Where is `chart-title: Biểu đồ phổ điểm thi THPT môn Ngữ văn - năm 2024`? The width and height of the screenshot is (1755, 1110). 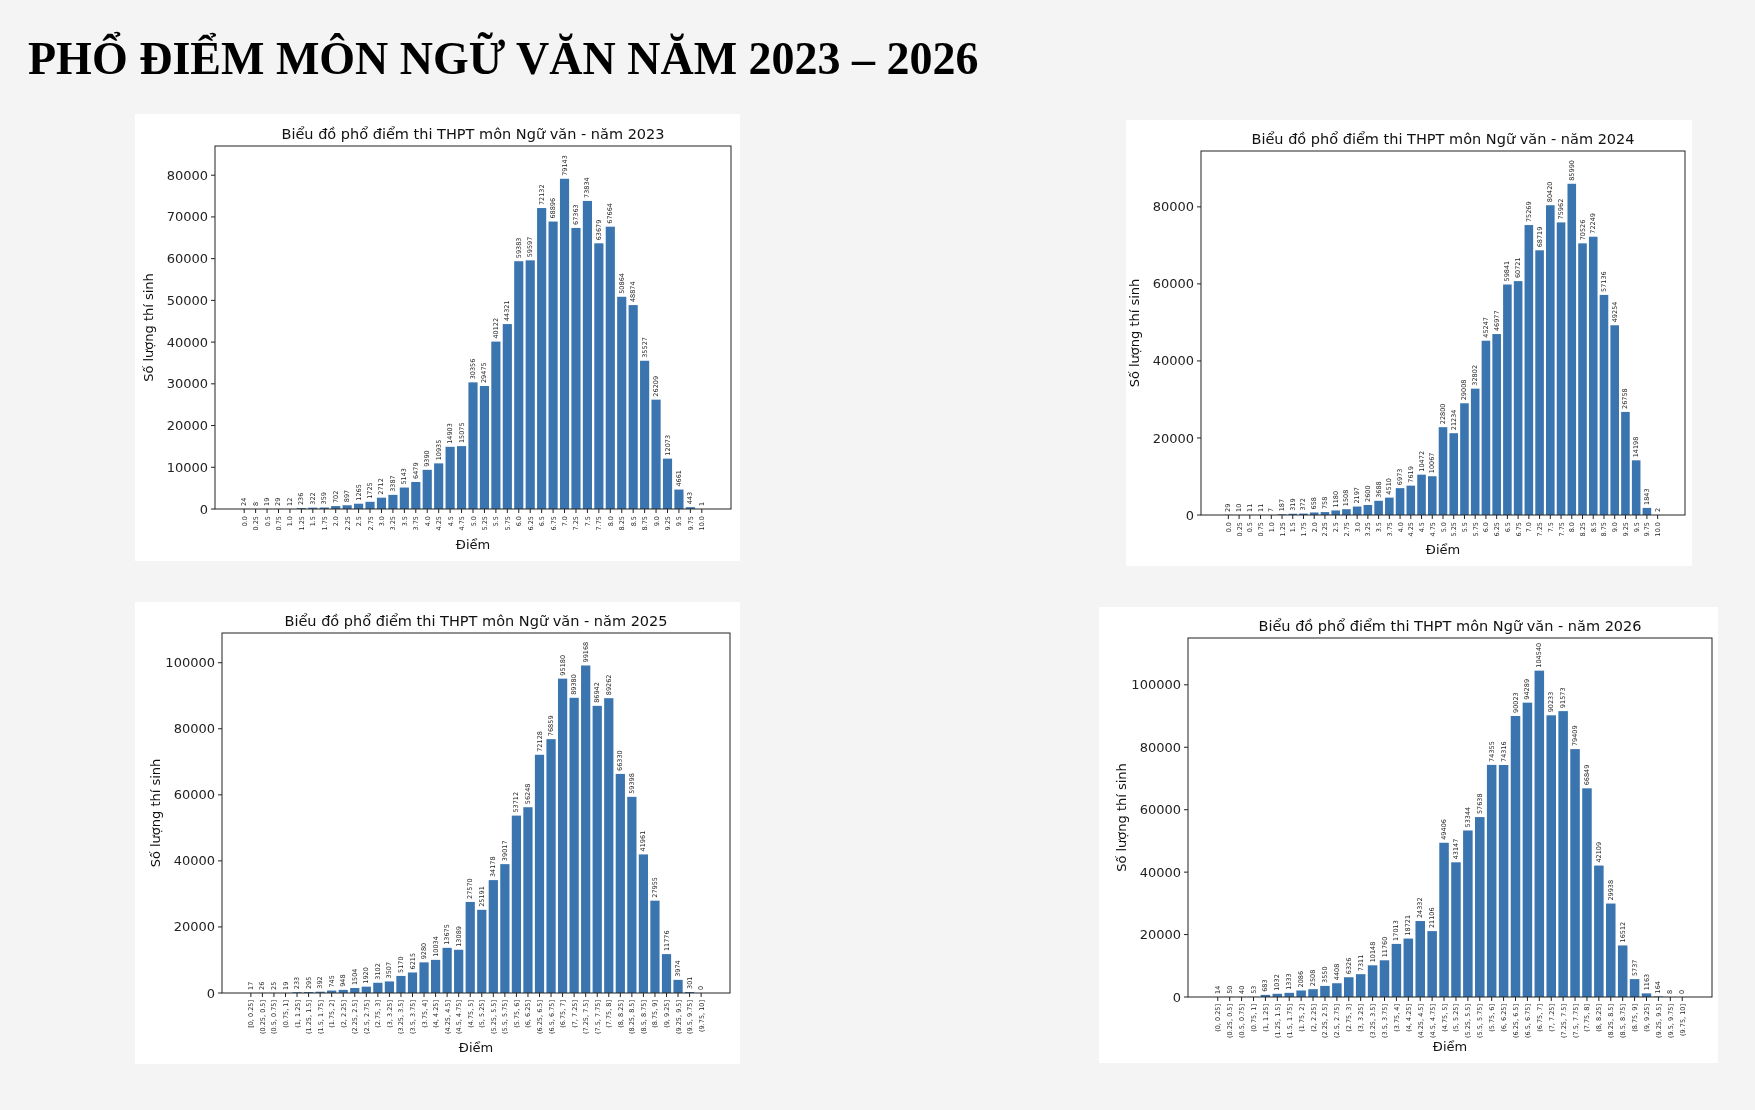
chart-title: Biểu đồ phổ điểm thi THPT môn Ngữ văn - năm 2024 is located at coordinates (1443, 139).